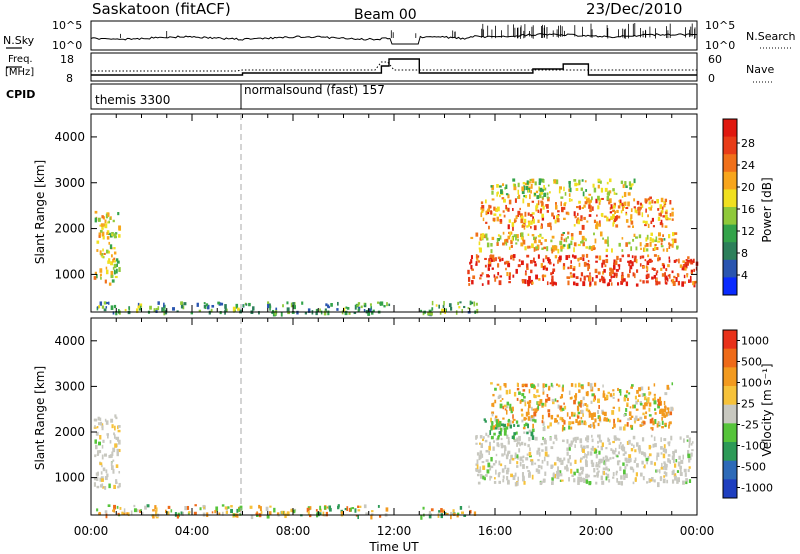  Describe the element at coordinates (750, 425) in the screenshot. I see `colorbar-tick-label: -25` at that location.